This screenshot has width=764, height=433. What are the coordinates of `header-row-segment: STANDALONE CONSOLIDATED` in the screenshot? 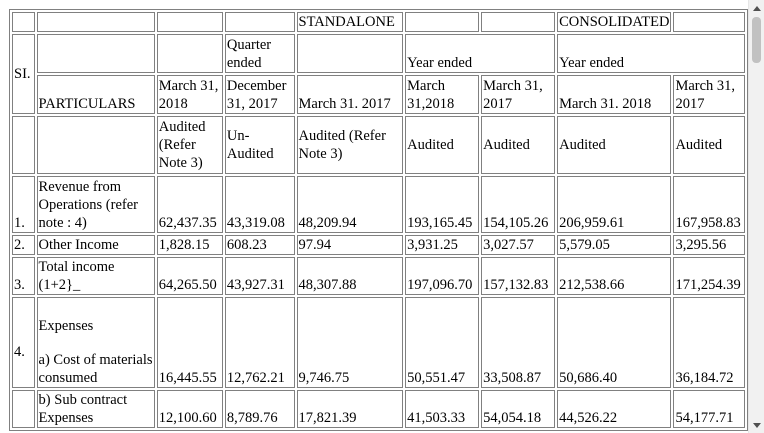 It's located at (378, 22).